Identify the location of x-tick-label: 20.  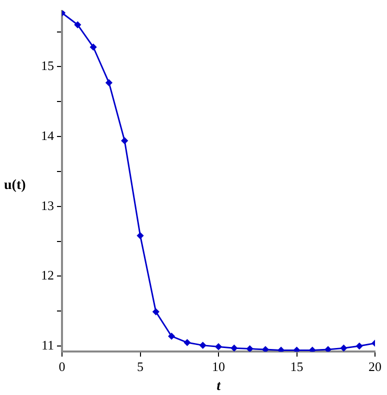
(375, 366).